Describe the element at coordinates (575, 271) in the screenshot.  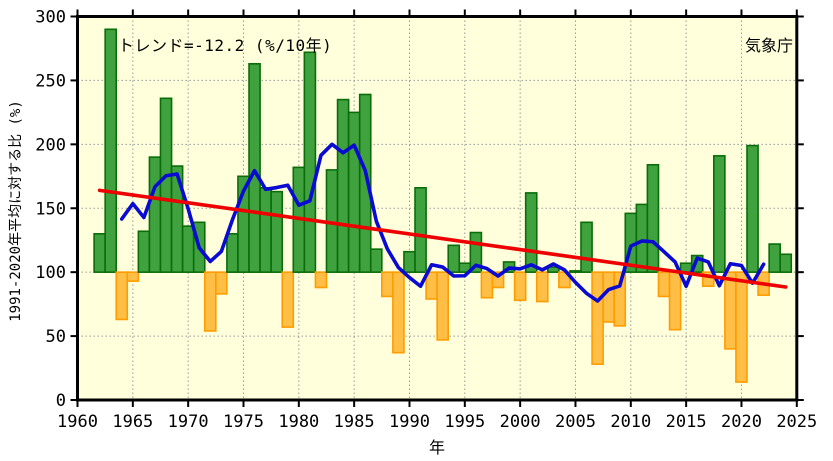
I see `bar-2005` at that location.